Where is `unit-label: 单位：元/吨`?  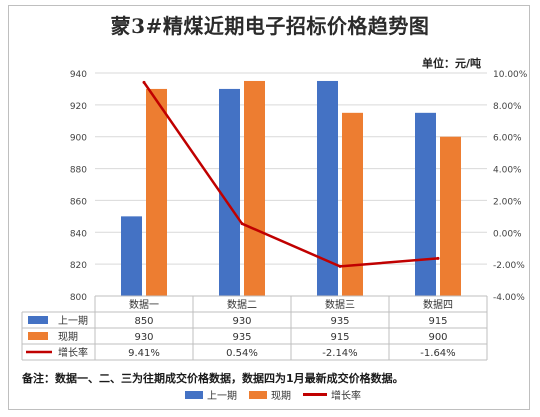
unit-label: 单位：元/吨 is located at coordinates (452, 63).